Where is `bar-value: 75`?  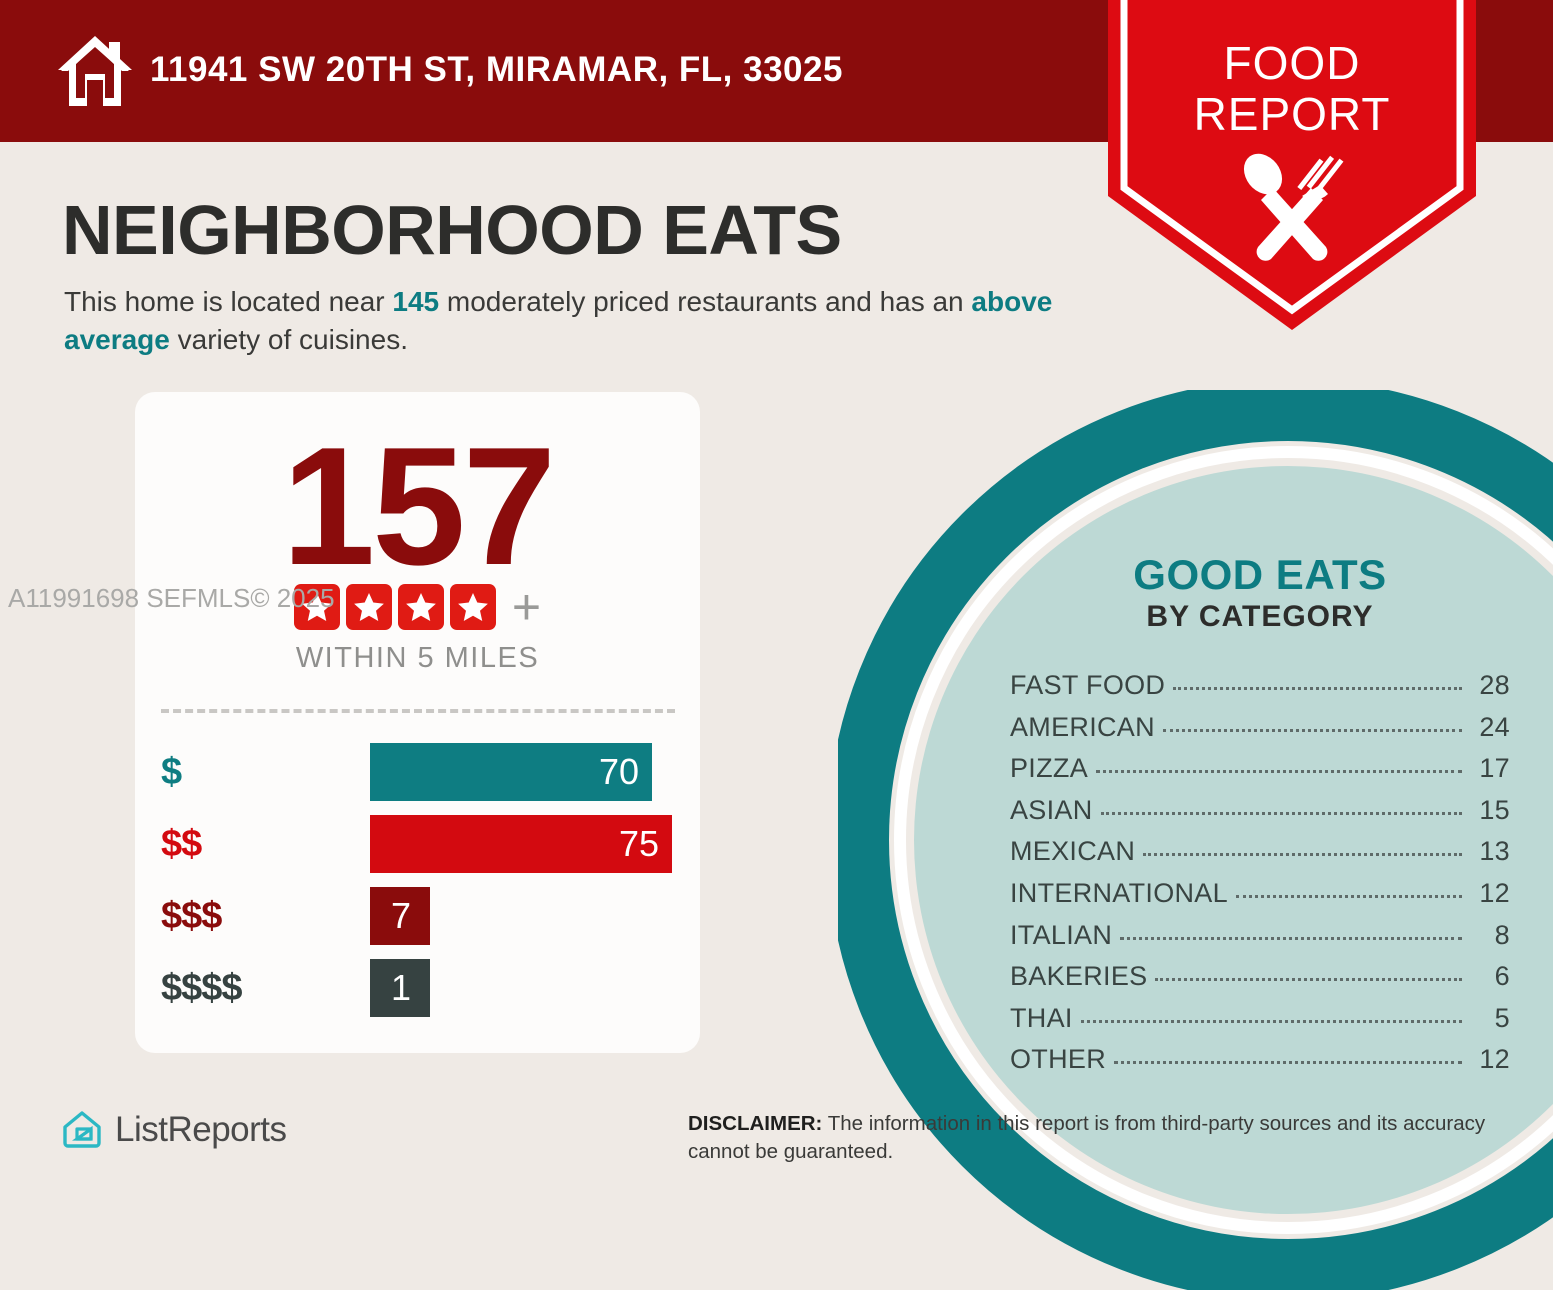
bar-value: 75 is located at coordinates (638, 843).